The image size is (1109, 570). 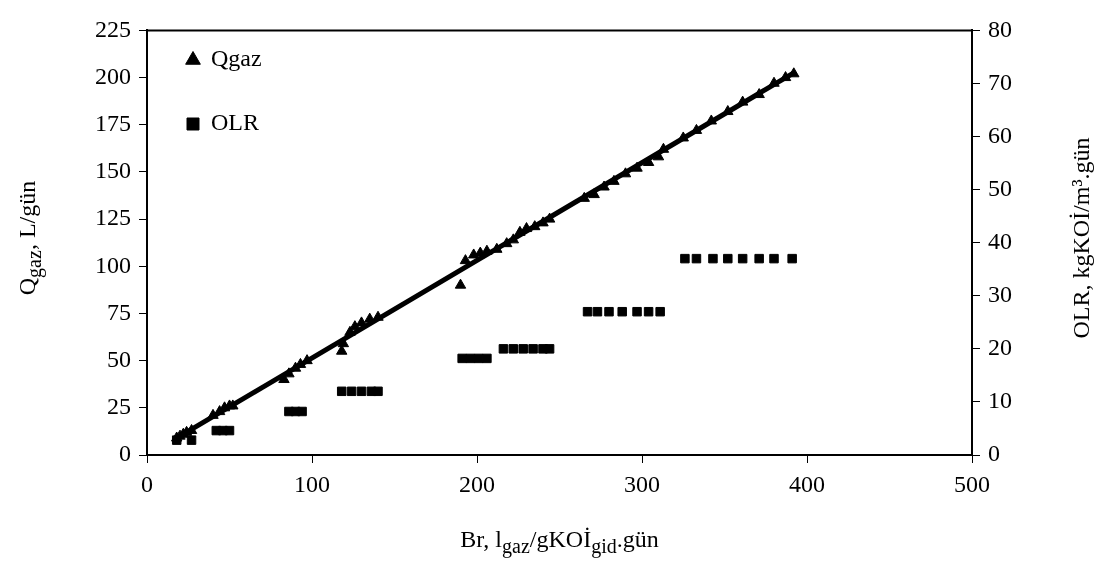 What do you see at coordinates (1081, 237) in the screenshot?
I see `y2-axis-title: OLR, kgKOİ/m³.gün` at bounding box center [1081, 237].